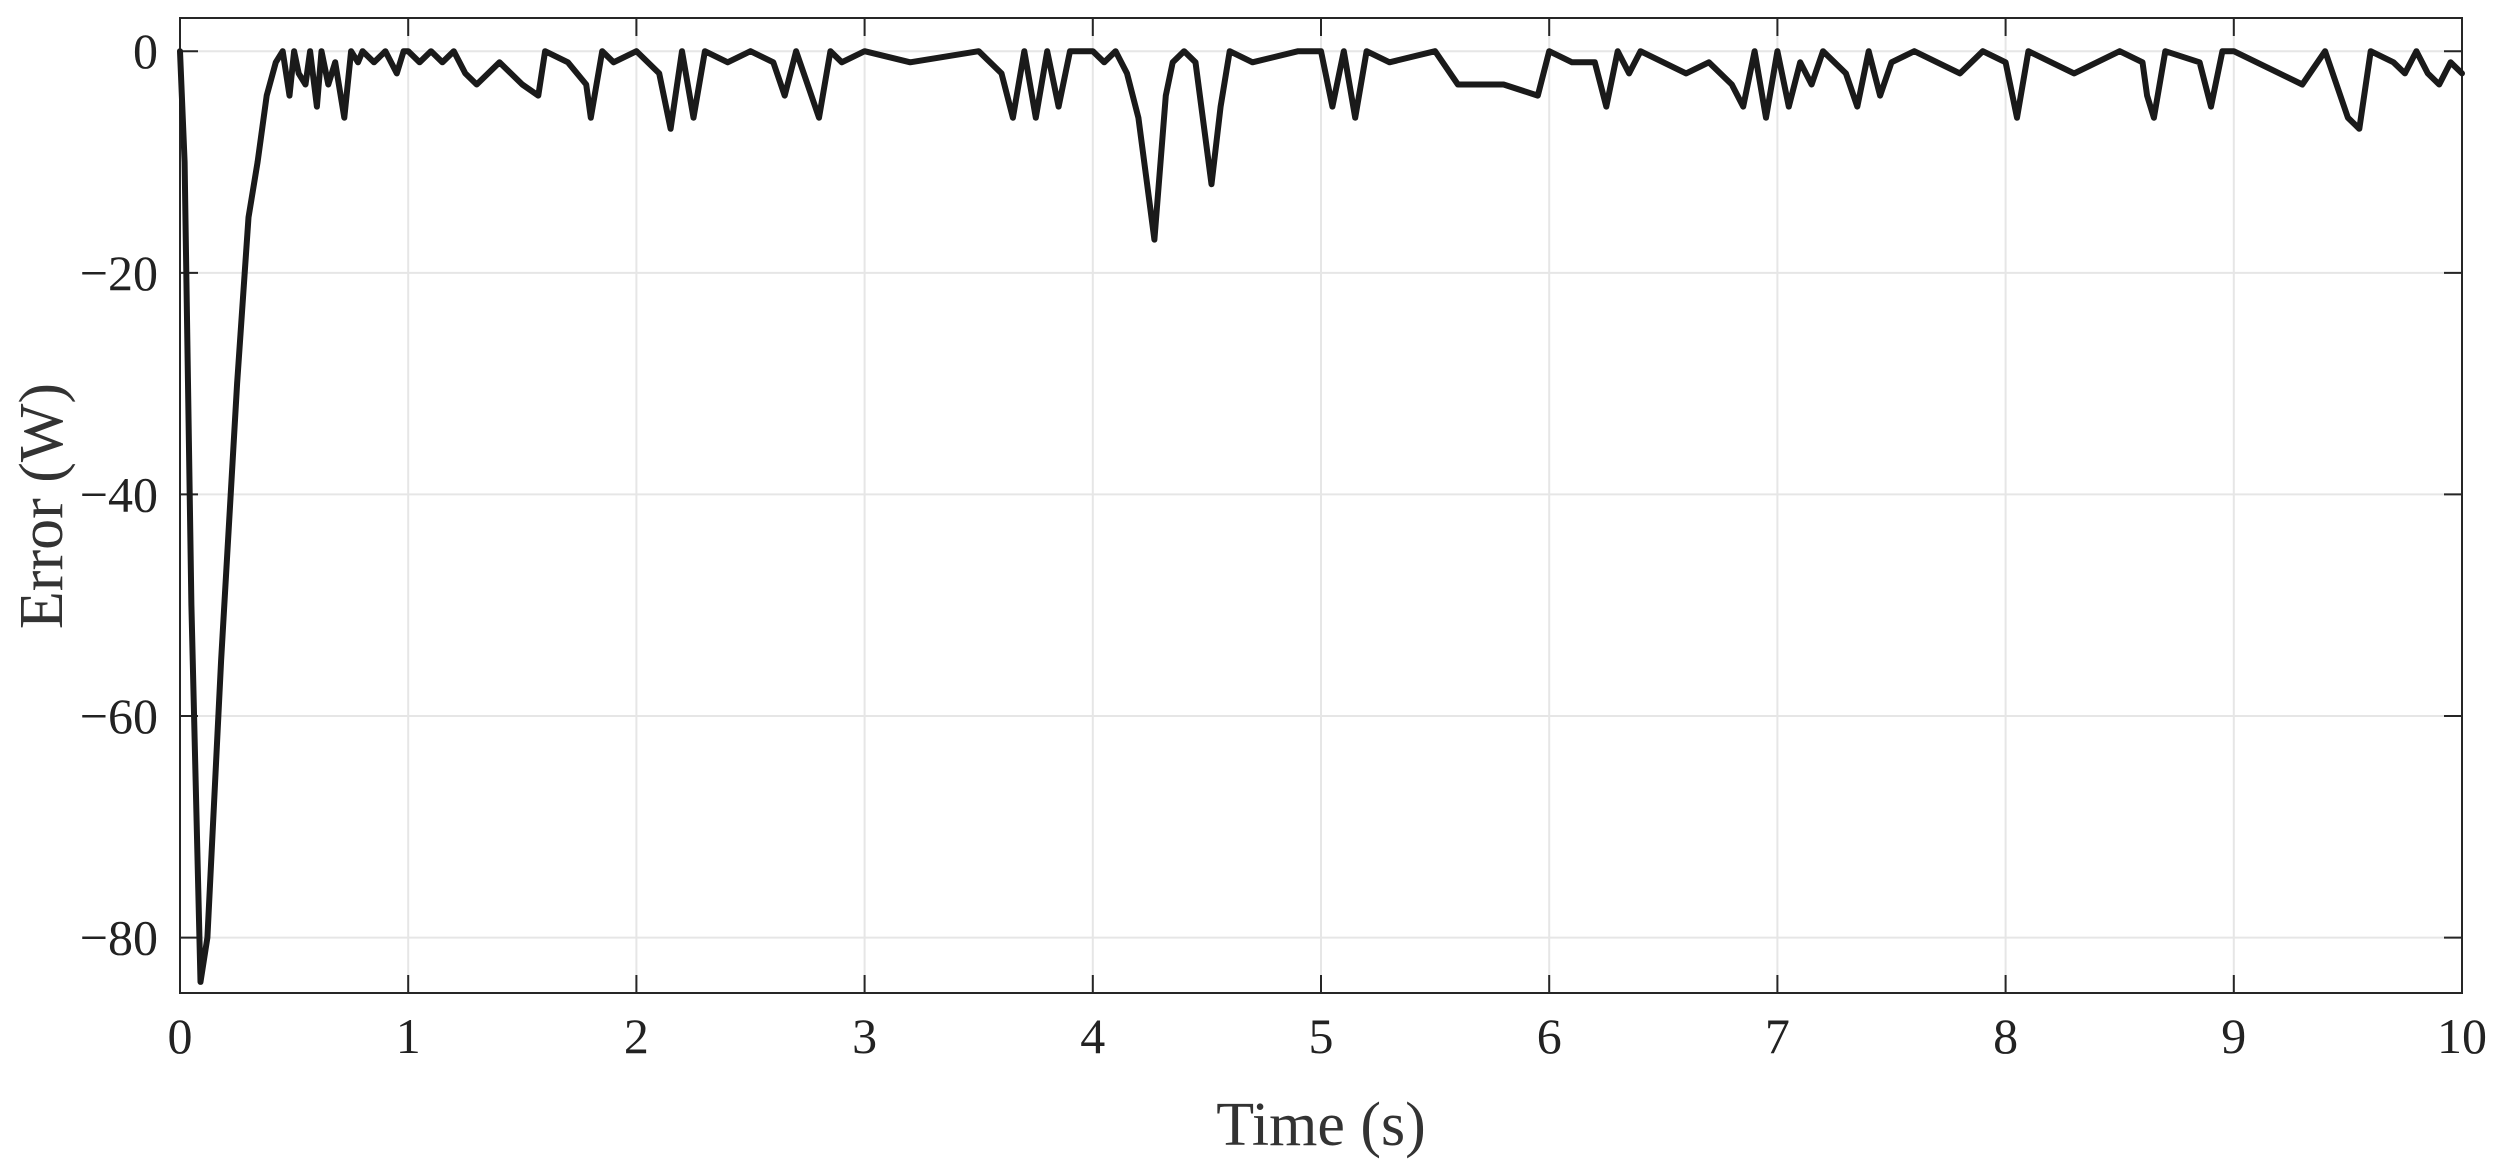  Describe the element at coordinates (180, 1036) in the screenshot. I see `x-tick-label: 0` at that location.